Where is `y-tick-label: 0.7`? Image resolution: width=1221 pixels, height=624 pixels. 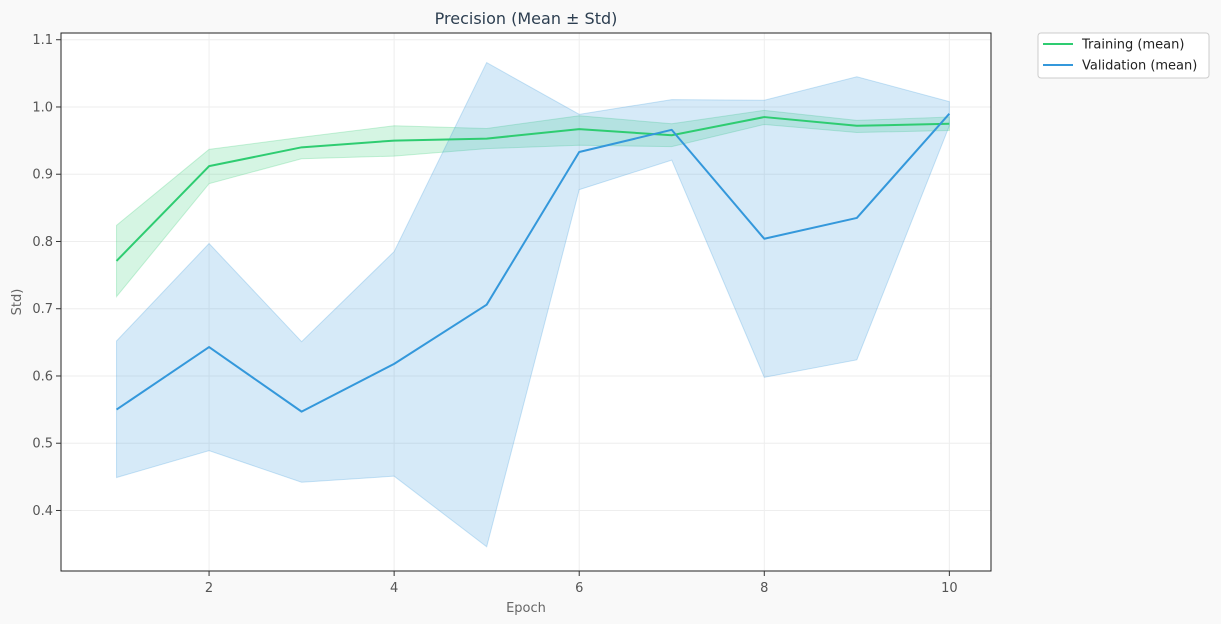
y-tick-label: 0.7 is located at coordinates (42, 309).